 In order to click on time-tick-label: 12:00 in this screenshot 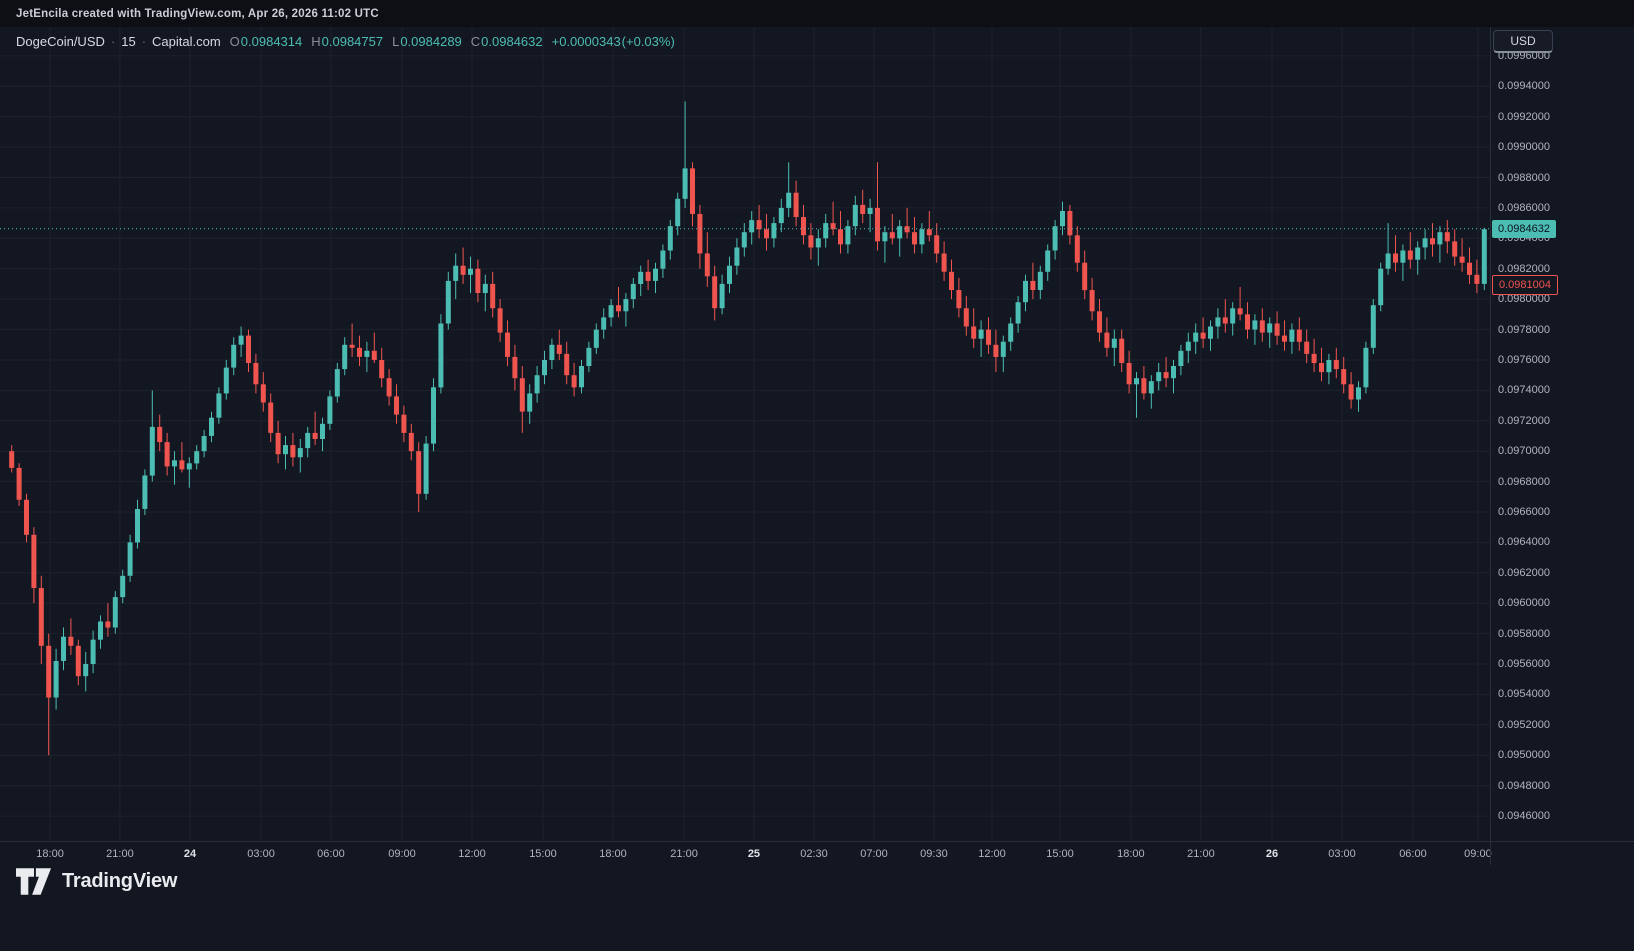, I will do `click(472, 854)`.